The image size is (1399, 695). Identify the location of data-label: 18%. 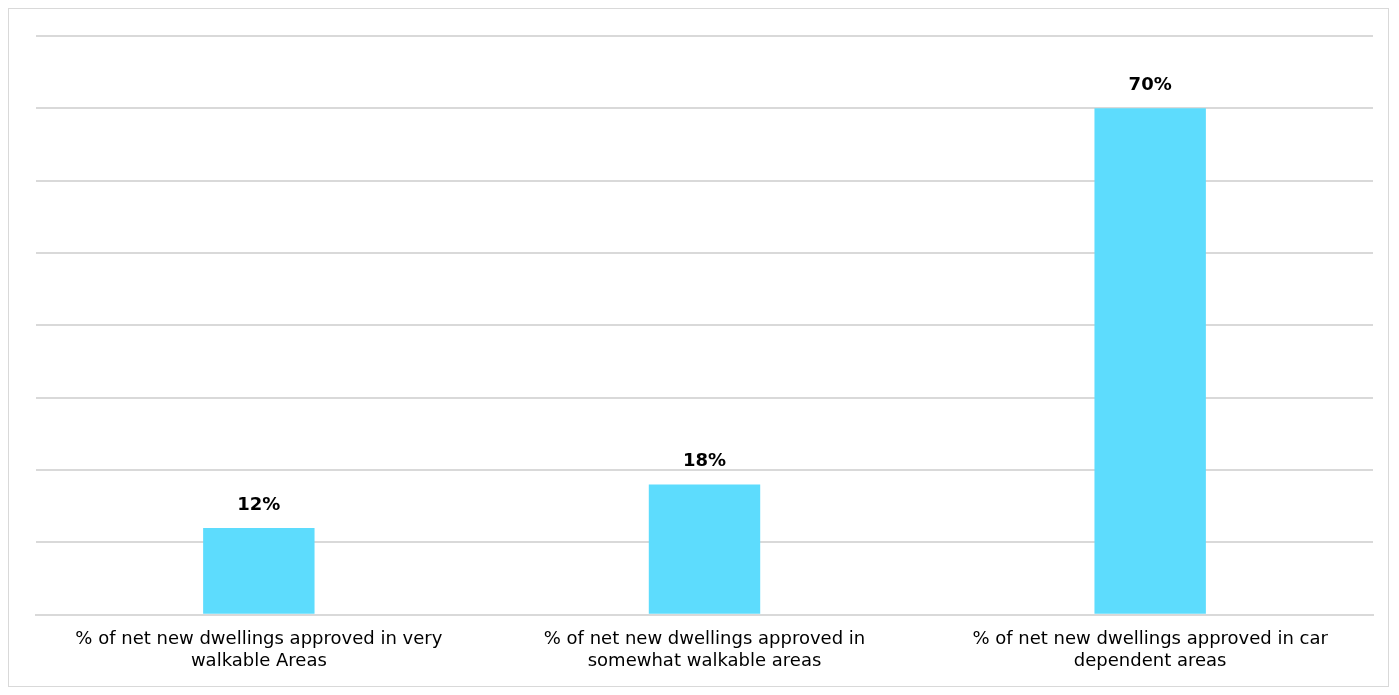
(704, 460).